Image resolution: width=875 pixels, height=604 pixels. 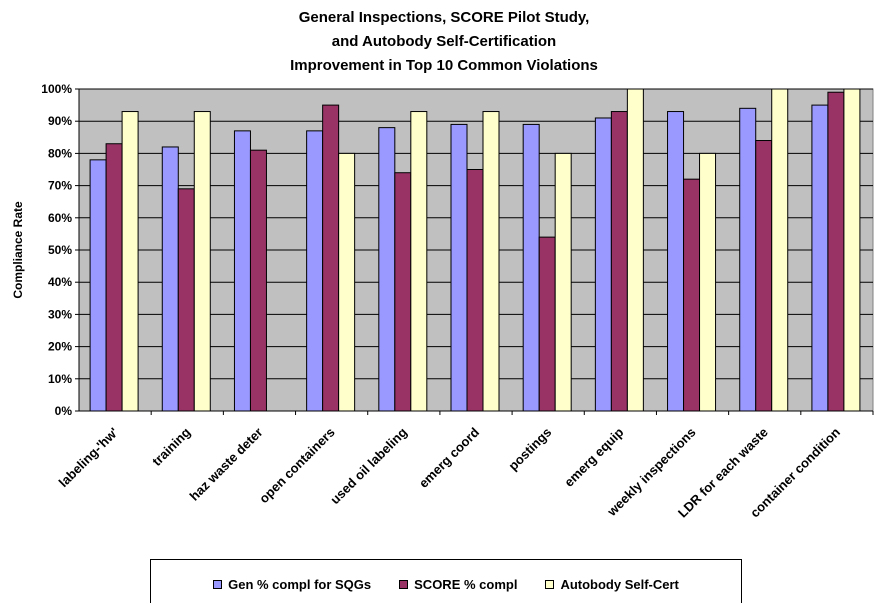 I want to click on y-tick-label: 60%, so click(x=60, y=218).